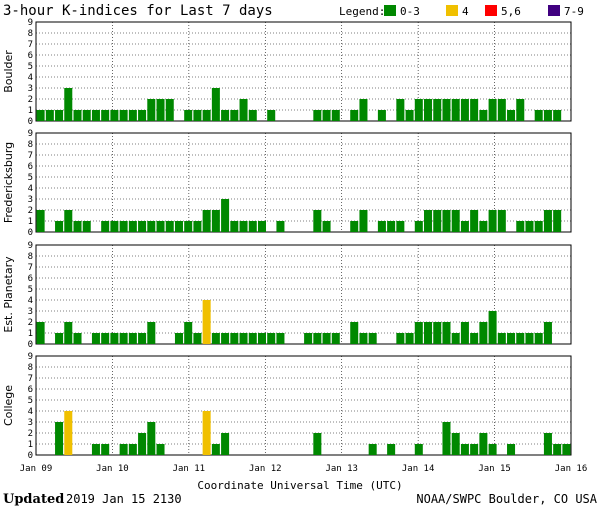 This screenshot has height=510, width=600. What do you see at coordinates (265, 469) in the screenshot?
I see `x-tick-label: Jan 12` at bounding box center [265, 469].